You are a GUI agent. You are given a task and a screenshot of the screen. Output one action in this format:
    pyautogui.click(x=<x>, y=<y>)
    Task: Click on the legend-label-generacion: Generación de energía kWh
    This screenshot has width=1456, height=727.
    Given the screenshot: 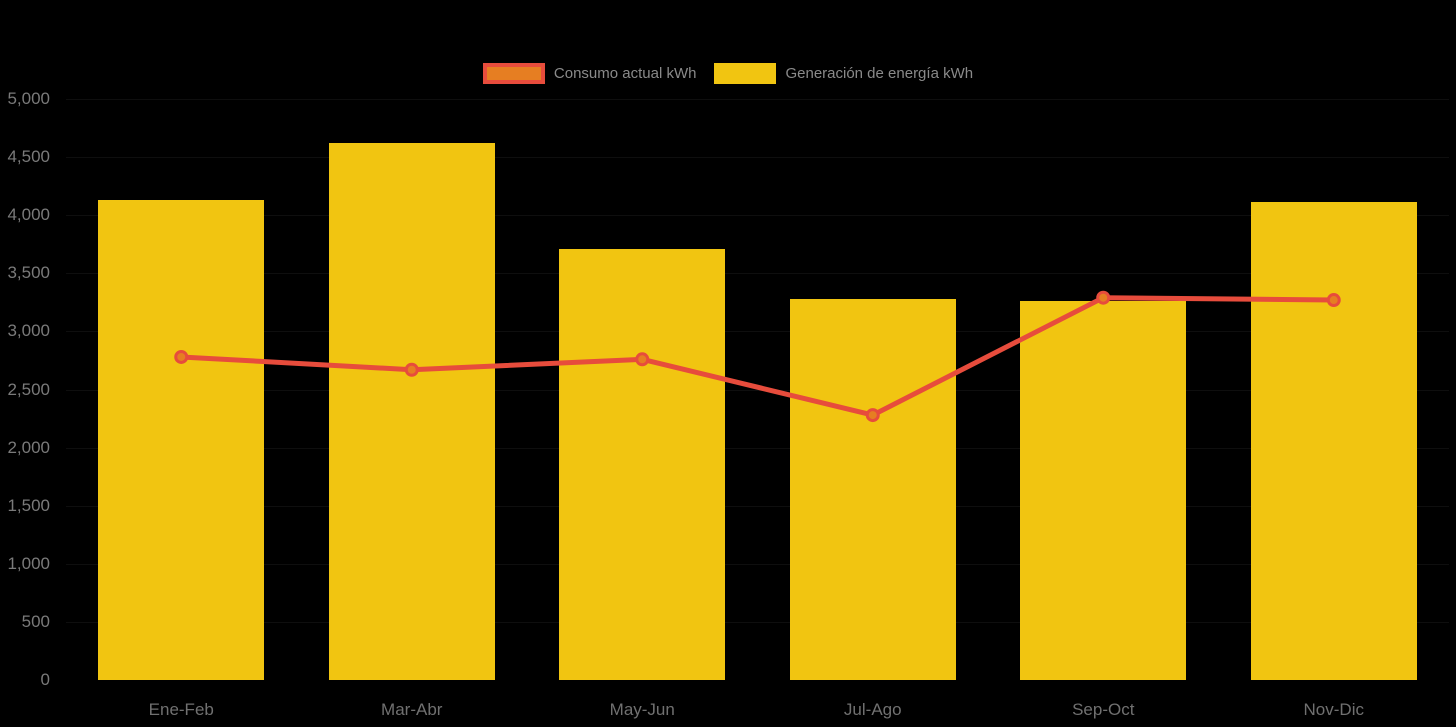 What is the action you would take?
    pyautogui.click(x=879, y=73)
    